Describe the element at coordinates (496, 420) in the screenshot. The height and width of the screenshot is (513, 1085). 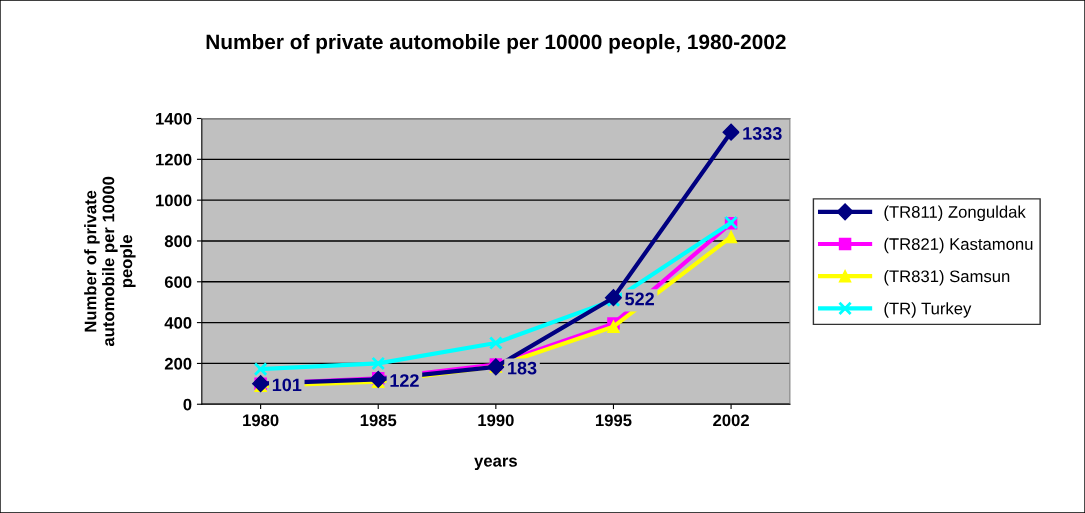
I see `x-tick-label: 1990` at that location.